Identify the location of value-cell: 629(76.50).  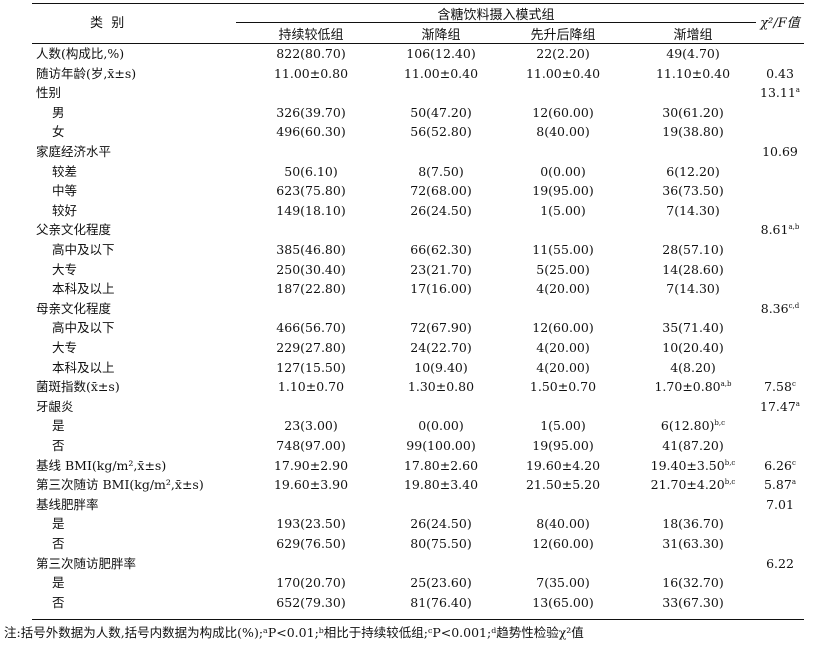
(311, 544).